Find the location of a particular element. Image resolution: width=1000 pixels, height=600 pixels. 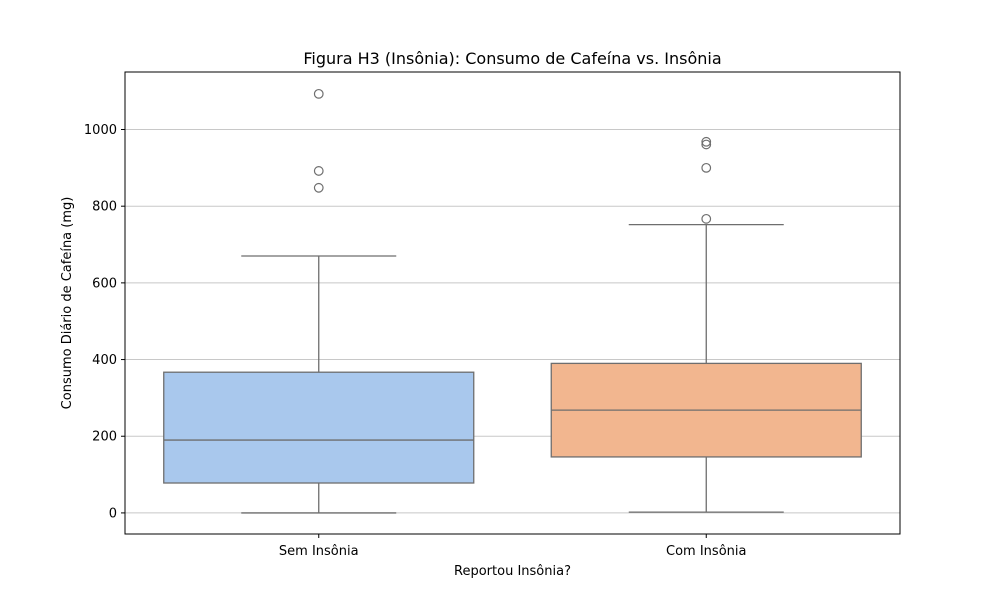

y-tick-label: 1000 is located at coordinates (100, 130).